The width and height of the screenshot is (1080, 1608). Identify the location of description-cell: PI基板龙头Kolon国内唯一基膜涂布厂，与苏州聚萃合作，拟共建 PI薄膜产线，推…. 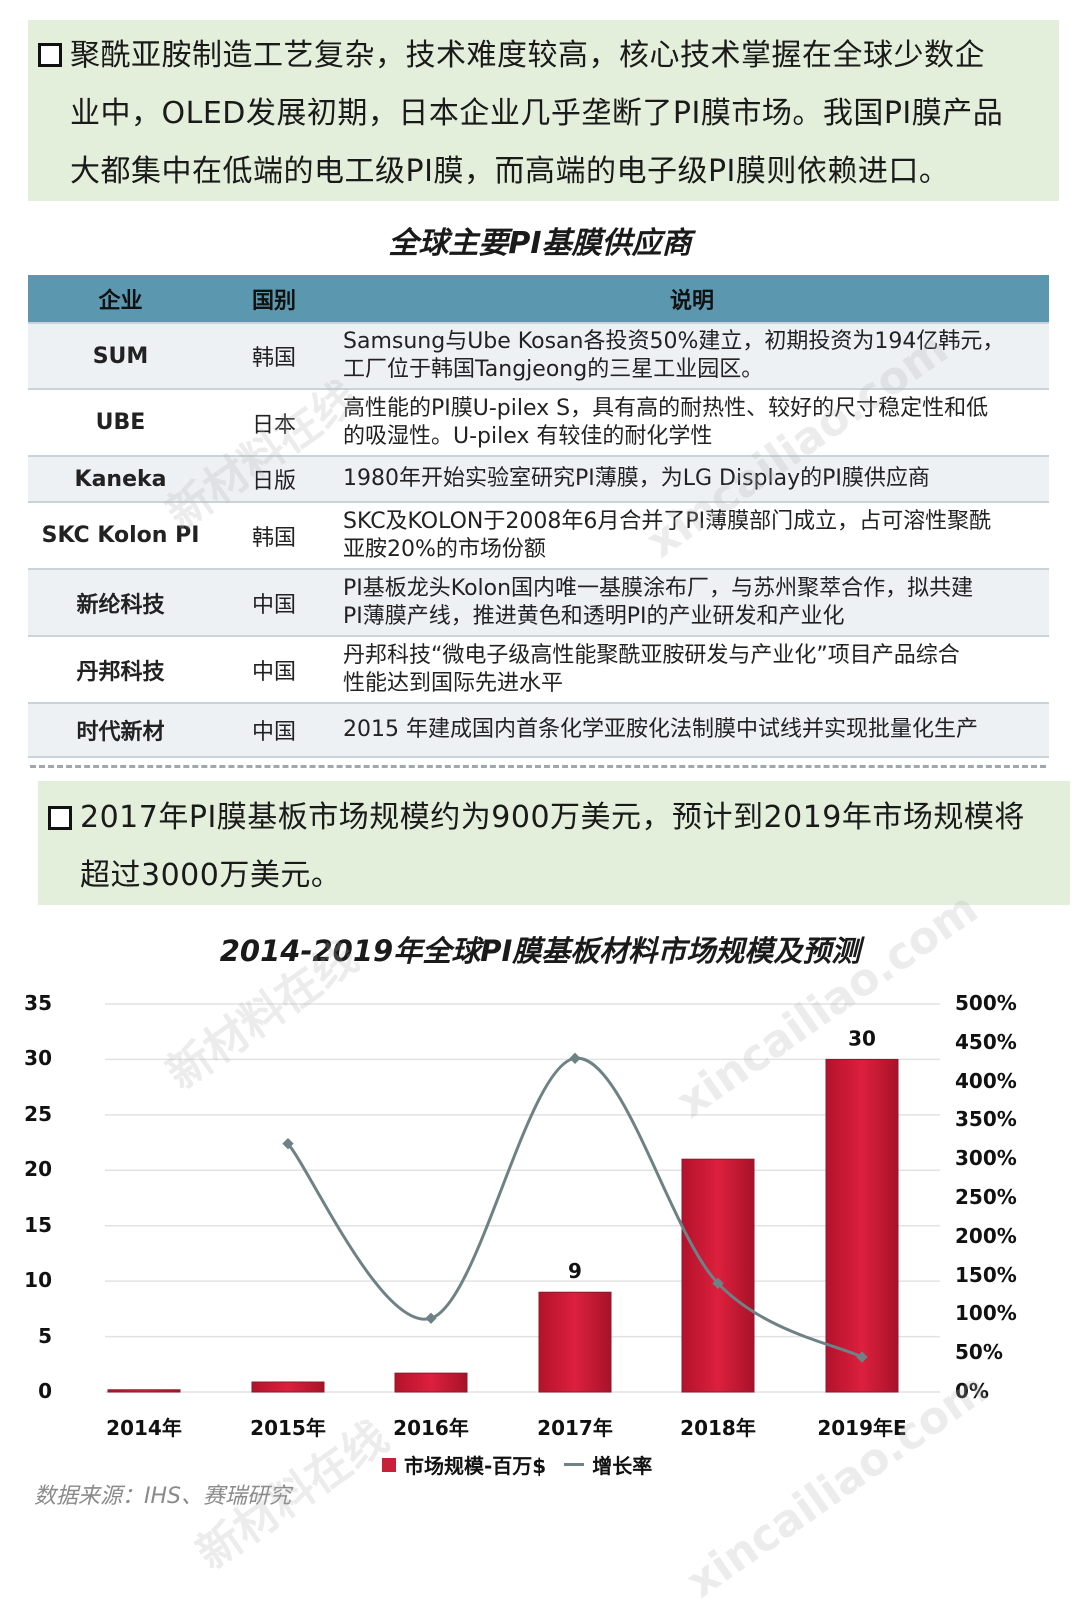
(692, 603).